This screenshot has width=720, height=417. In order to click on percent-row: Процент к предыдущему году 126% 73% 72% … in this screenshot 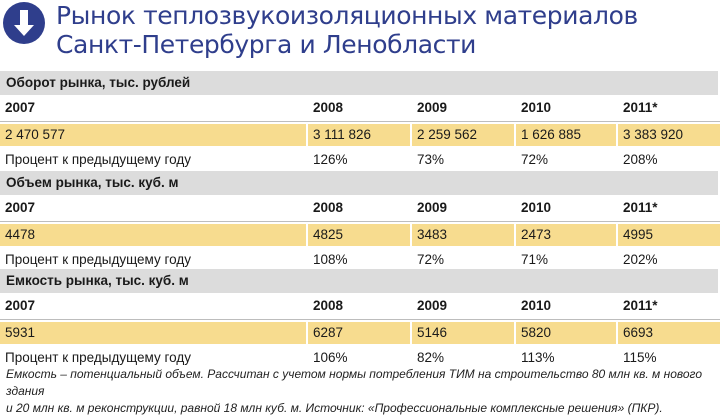, I will do `click(360, 160)`.